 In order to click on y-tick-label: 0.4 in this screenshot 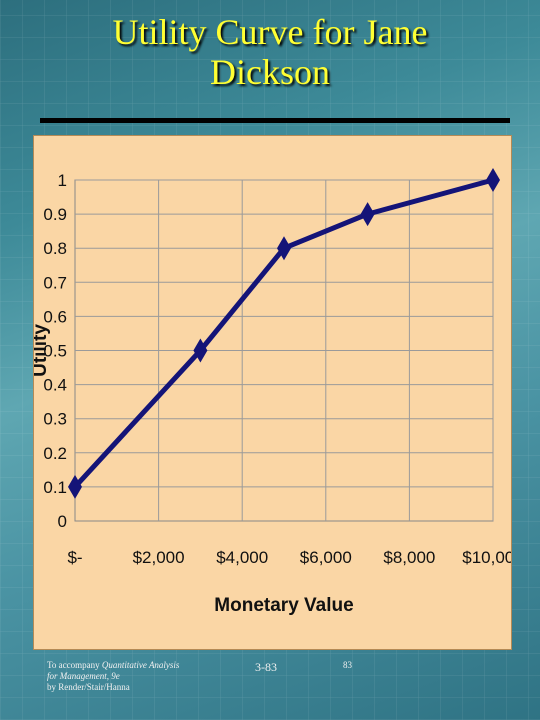, I will do `click(55, 385)`.